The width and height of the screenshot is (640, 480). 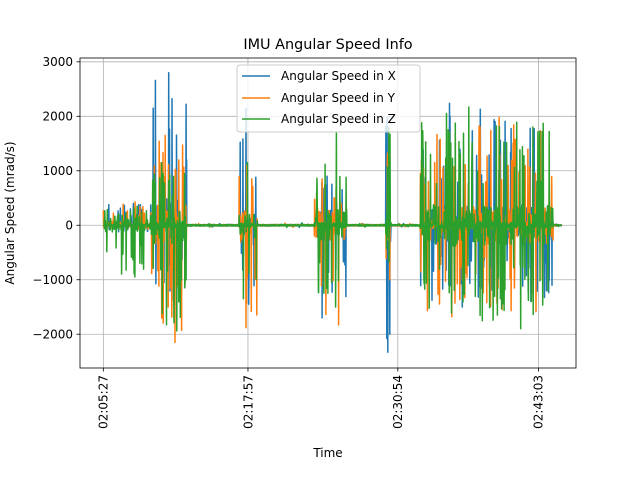 I want to click on x-axis-title: Time, so click(x=327, y=453).